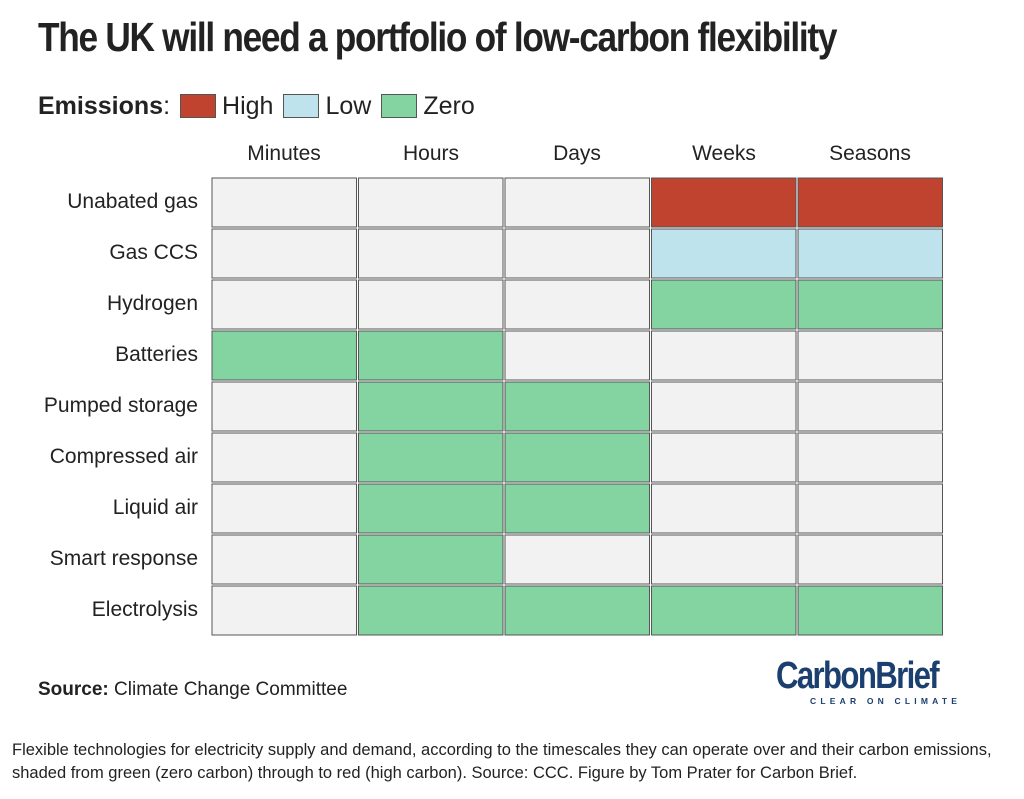 The image size is (1024, 799). Describe the element at coordinates (577, 406) in the screenshot. I see `cell-pumped-storage-days` at that location.